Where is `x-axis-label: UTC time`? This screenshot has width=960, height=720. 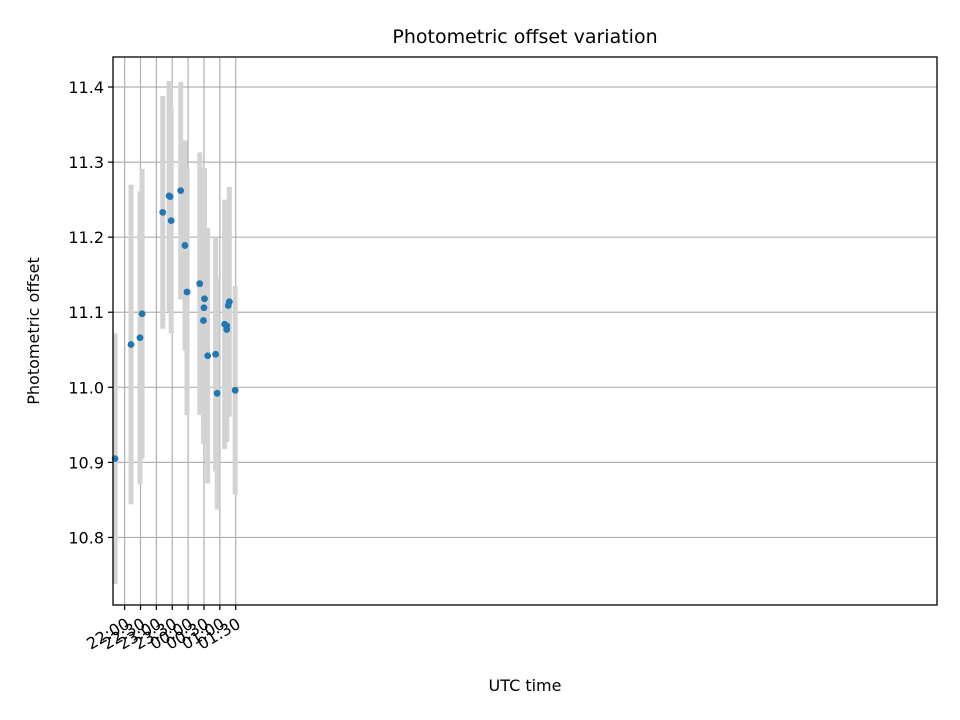 x-axis-label: UTC time is located at coordinates (525, 685).